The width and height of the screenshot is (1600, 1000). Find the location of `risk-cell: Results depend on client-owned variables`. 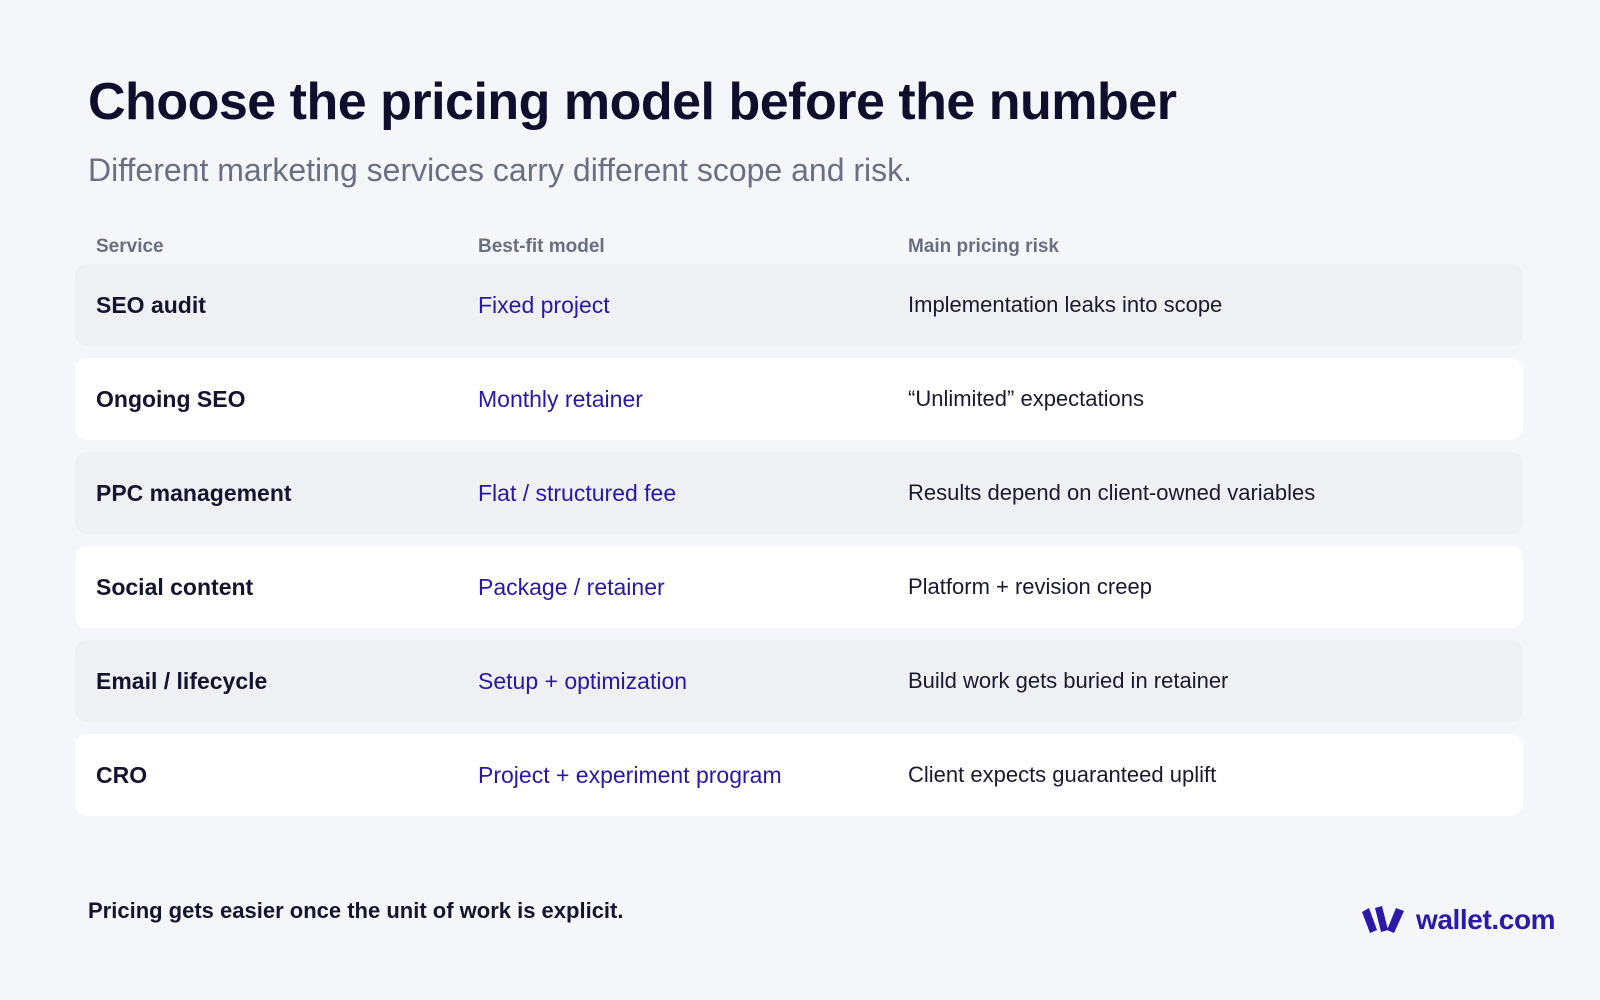

risk-cell: Results depend on client-owned variables is located at coordinates (1112, 492).